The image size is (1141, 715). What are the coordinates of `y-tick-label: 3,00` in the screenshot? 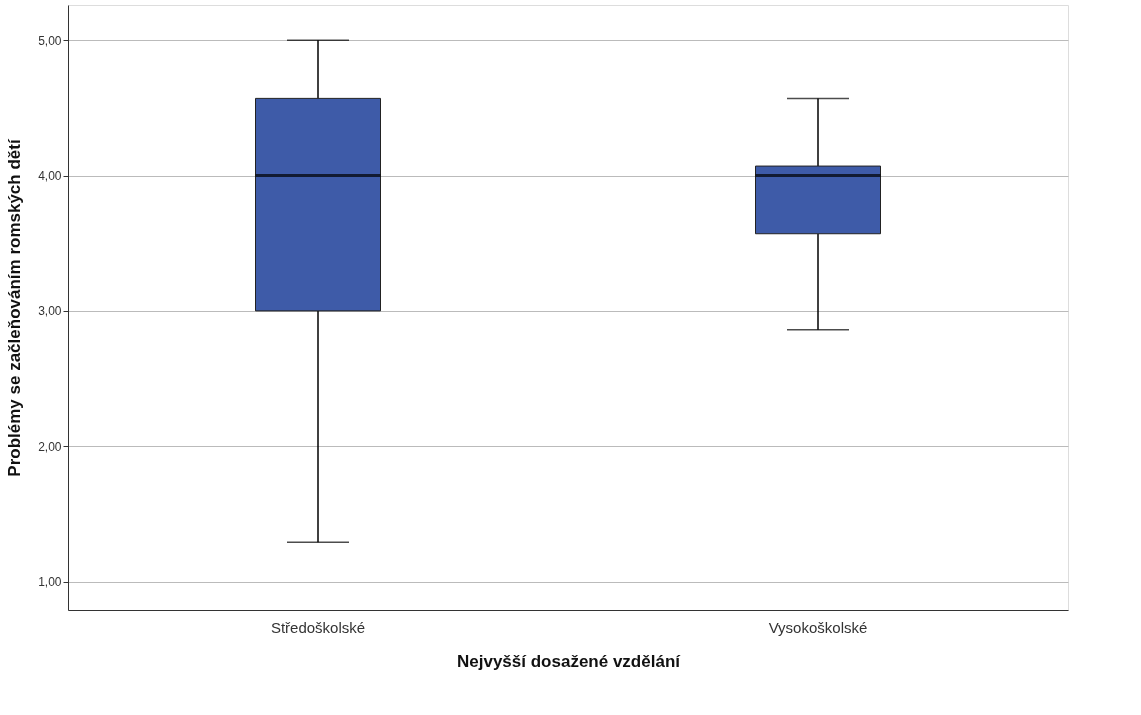 It's located at (50, 311).